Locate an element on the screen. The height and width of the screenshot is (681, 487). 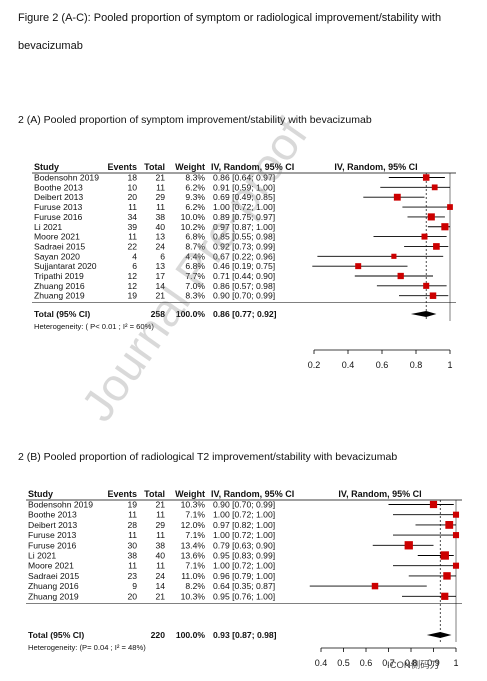
panel-a-header-weight: Weight is located at coordinates (190, 167).